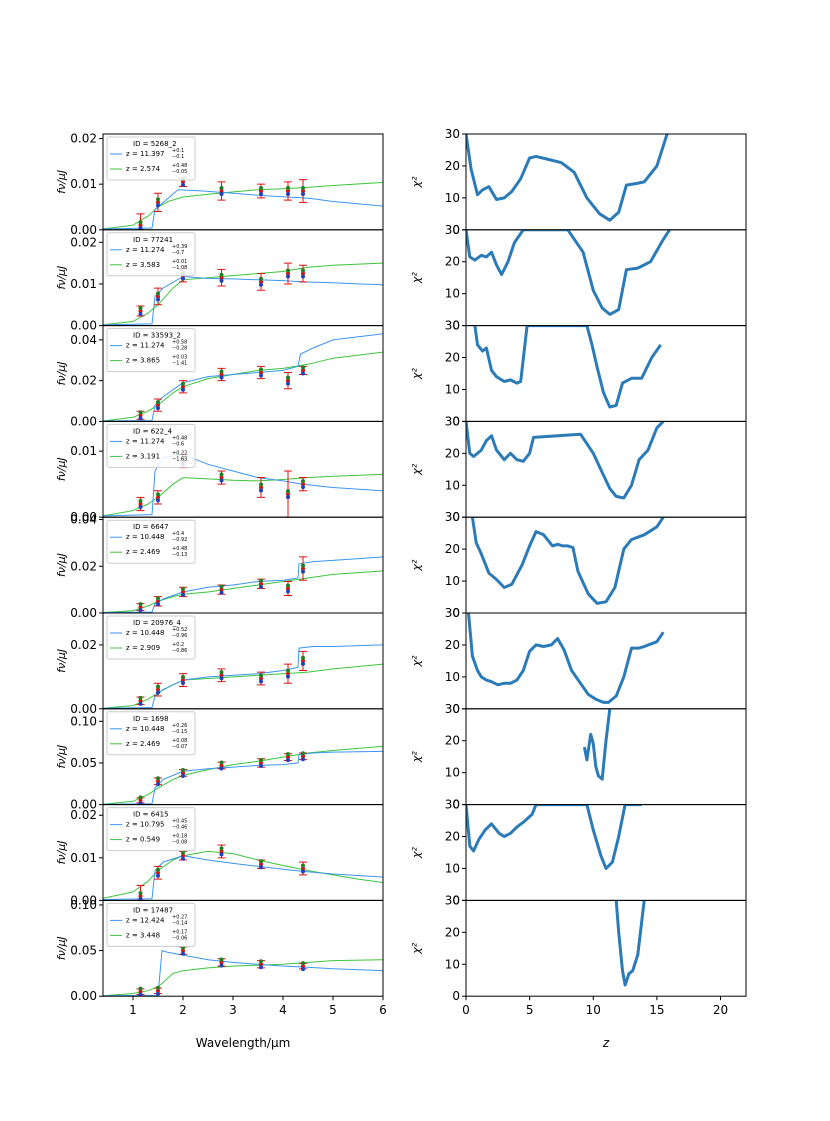  What do you see at coordinates (178, 253) in the screenshot?
I see `legend-z1-sub: −0.7` at bounding box center [178, 253].